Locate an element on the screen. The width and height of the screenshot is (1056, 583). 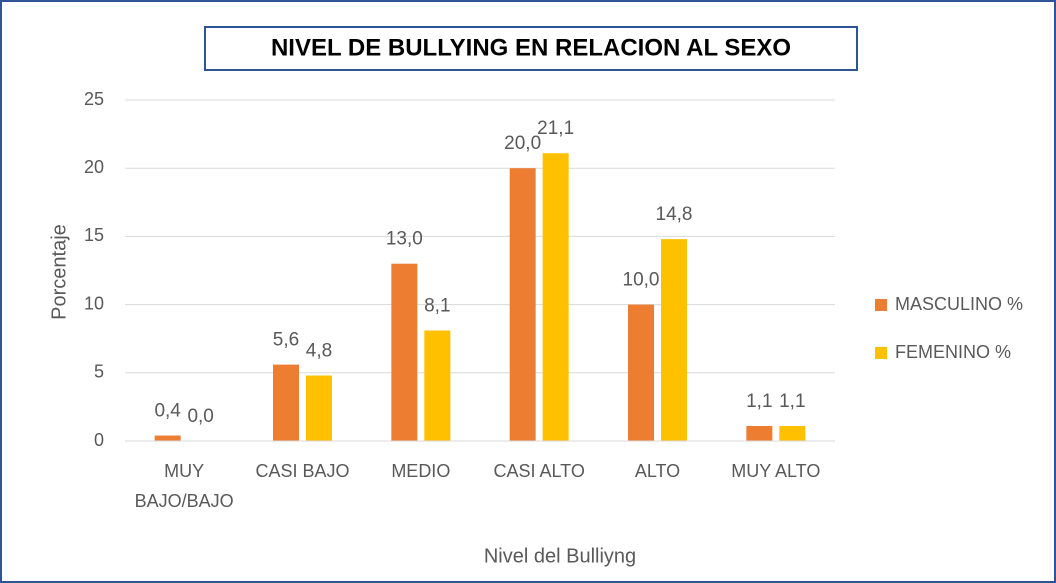
data-label: 8,1 is located at coordinates (437, 306).